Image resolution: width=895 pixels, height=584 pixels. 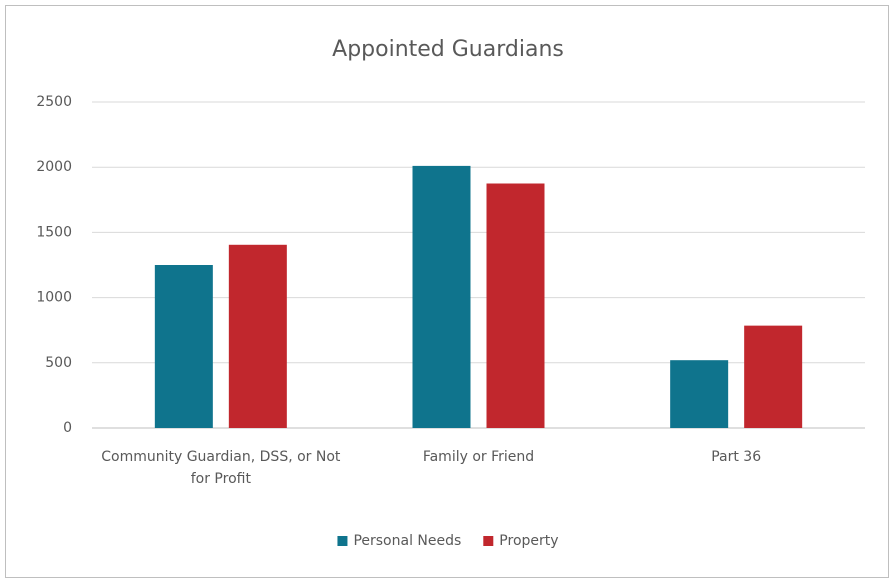 I want to click on legend-label: Property, so click(x=528, y=541).